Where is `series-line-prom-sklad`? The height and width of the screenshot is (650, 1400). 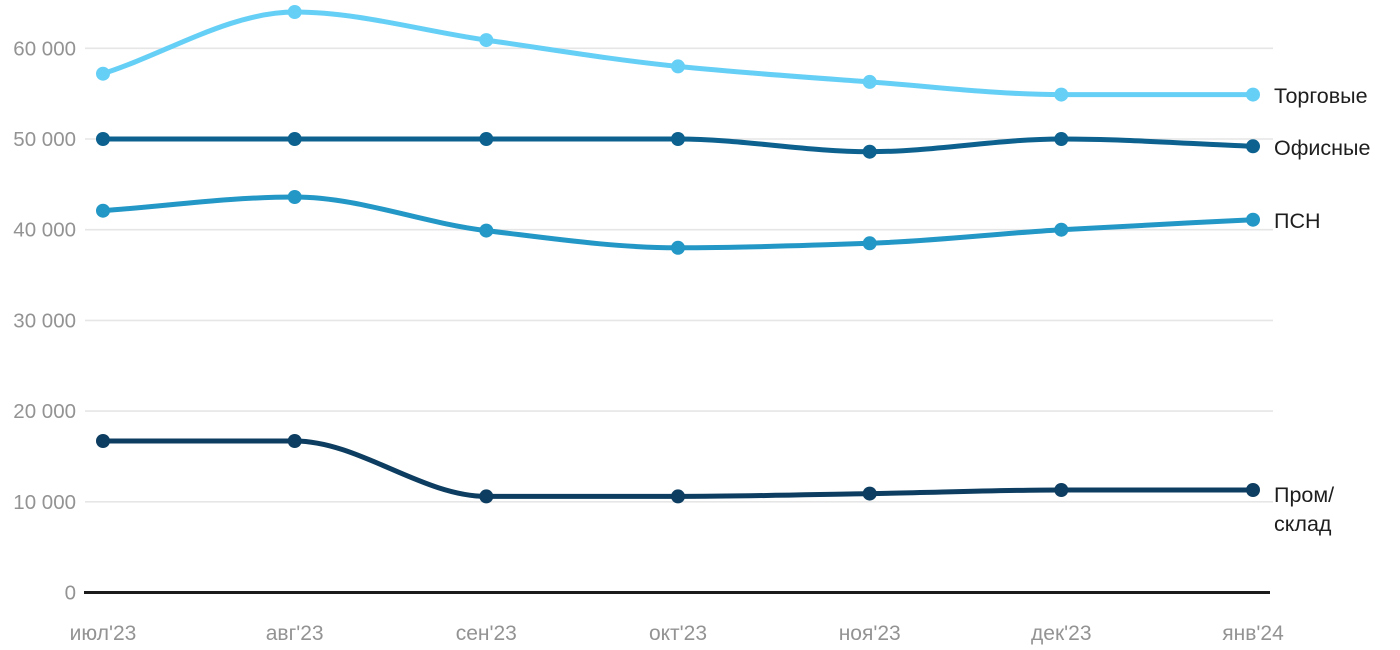 series-line-prom-sklad is located at coordinates (678, 468).